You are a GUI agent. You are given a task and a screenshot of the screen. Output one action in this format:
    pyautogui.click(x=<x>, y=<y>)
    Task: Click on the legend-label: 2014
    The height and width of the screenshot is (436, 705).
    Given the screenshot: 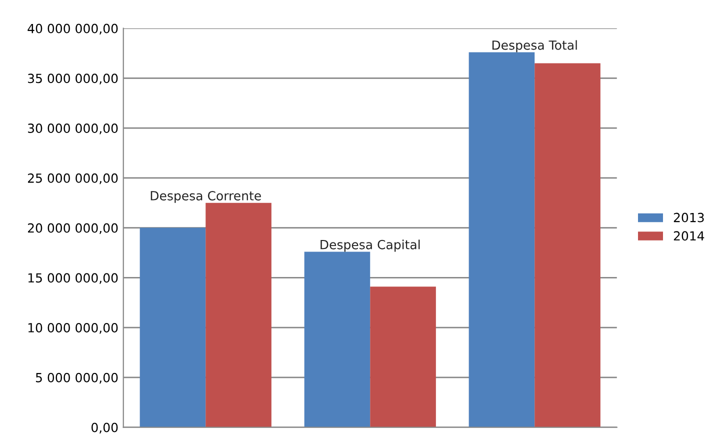 What is the action you would take?
    pyautogui.click(x=689, y=236)
    